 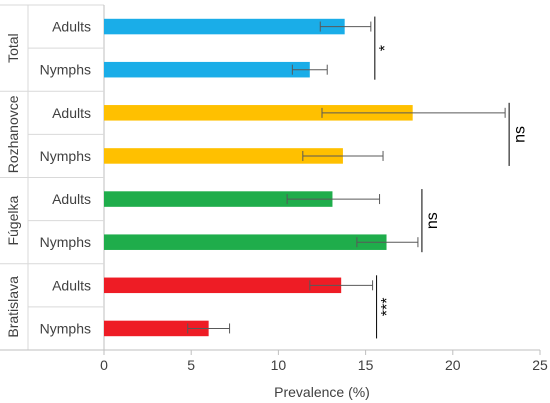 What do you see at coordinates (453, 365) in the screenshot?
I see `x-tick-label: 20` at bounding box center [453, 365].